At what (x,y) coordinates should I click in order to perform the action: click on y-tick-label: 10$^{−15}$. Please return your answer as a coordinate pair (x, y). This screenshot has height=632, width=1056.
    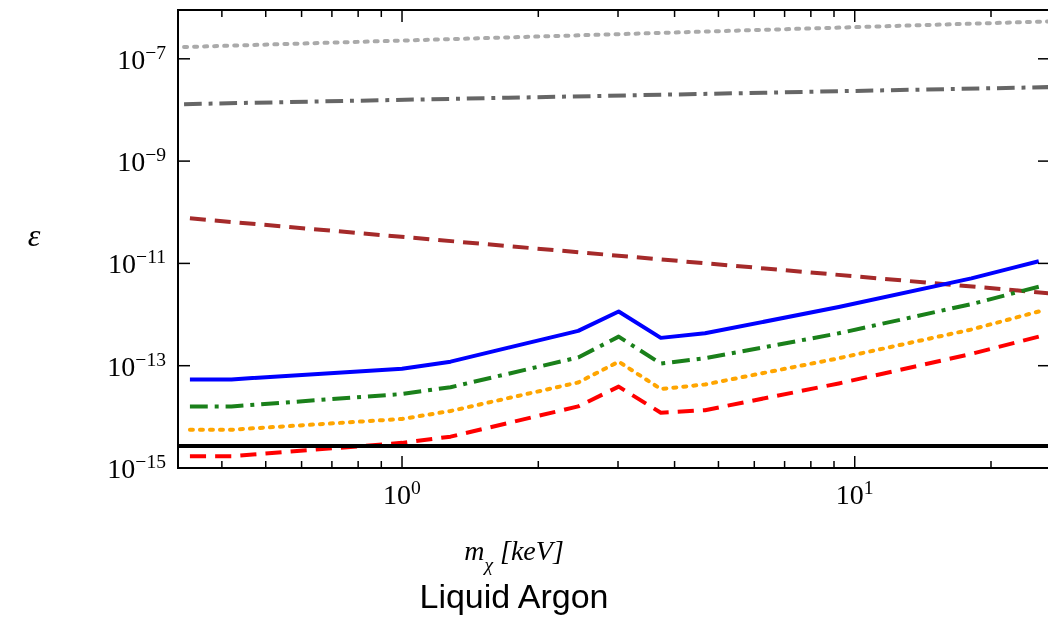
    Looking at the image, I should click on (137, 467).